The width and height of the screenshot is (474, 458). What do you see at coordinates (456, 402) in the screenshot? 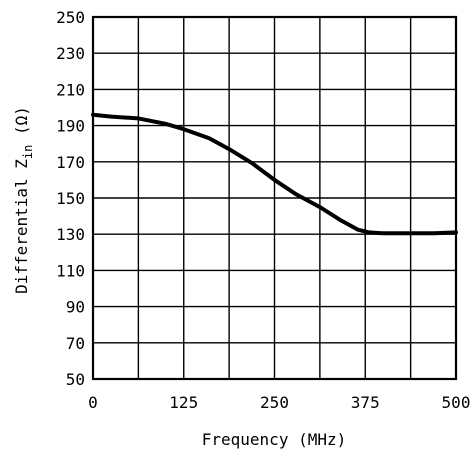
I see `x-tick-label: 500` at bounding box center [456, 402].